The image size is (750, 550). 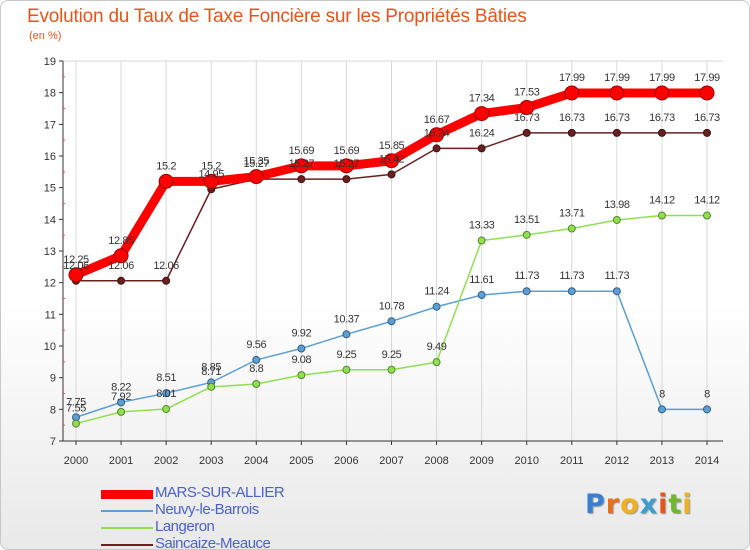 What do you see at coordinates (526, 461) in the screenshot?
I see `x-tick-label: 2010` at bounding box center [526, 461].